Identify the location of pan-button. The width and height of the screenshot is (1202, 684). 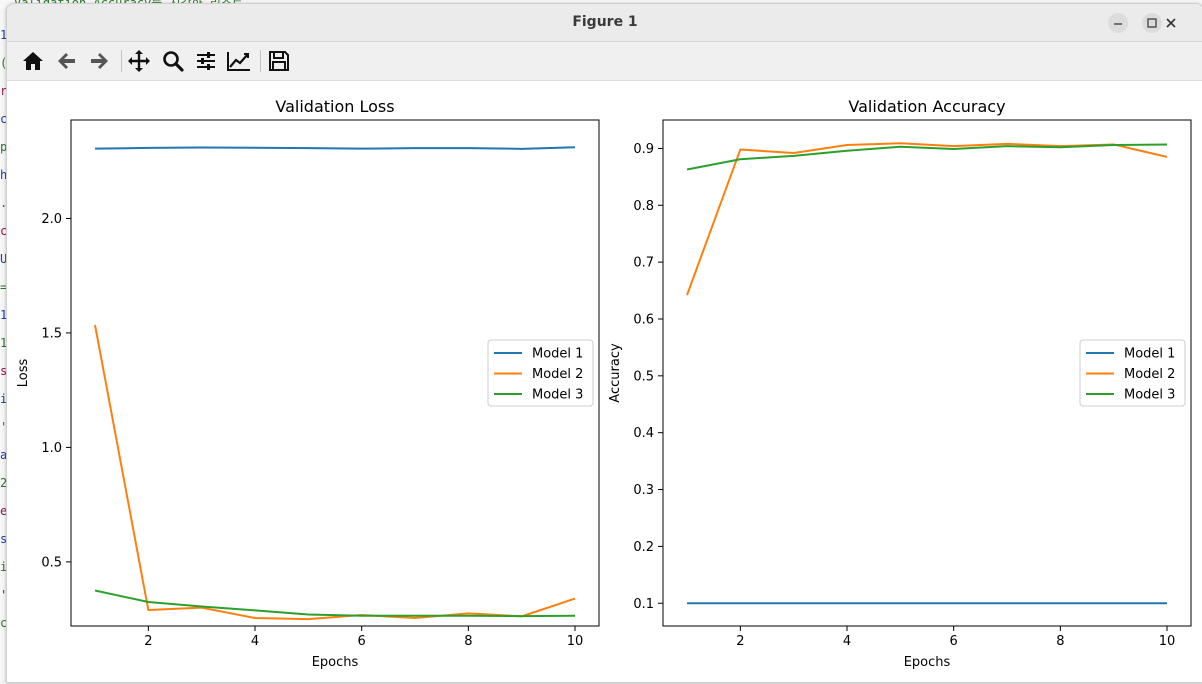
(139, 61).